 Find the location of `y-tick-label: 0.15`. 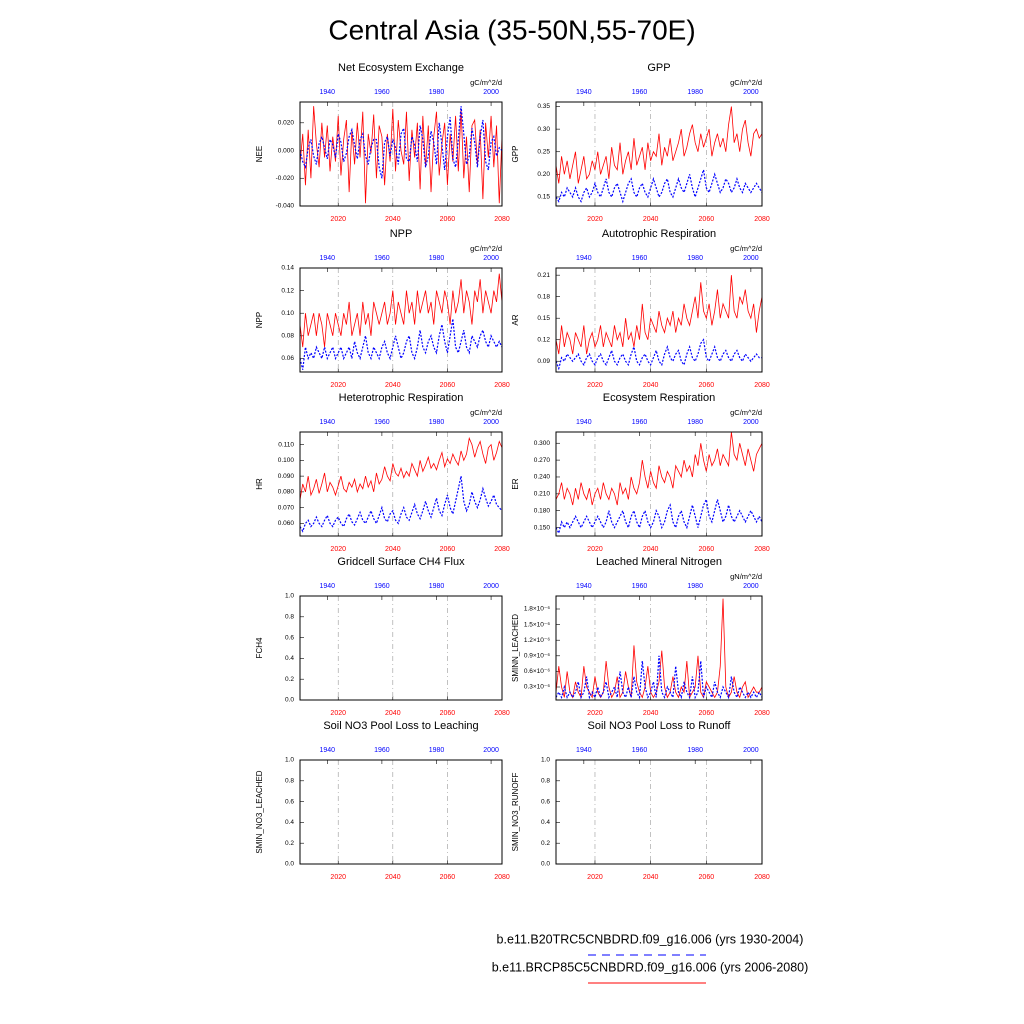

y-tick-label: 0.15 is located at coordinates (543, 318).